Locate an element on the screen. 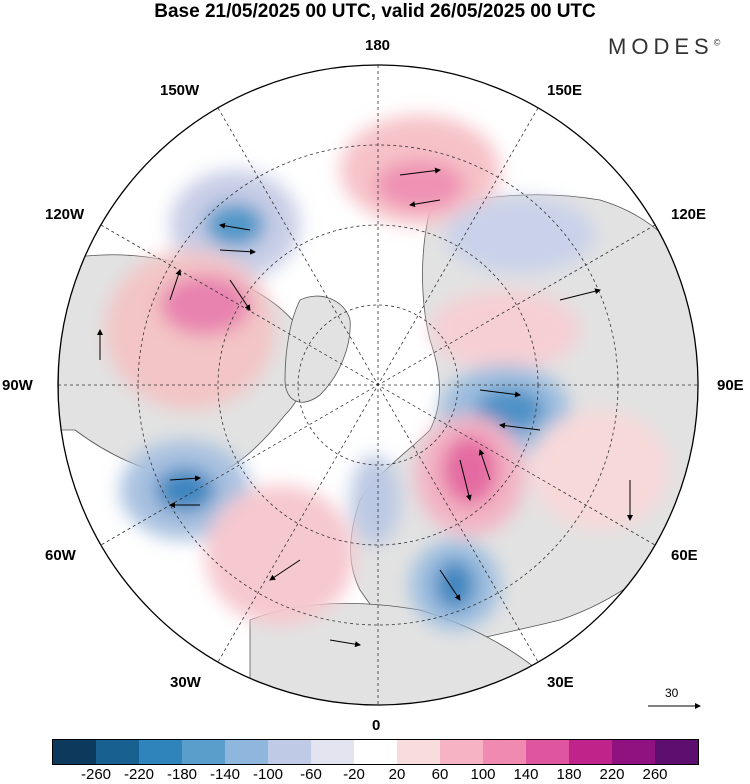 Image resolution: width=750 pixels, height=784 pixels. brand-mark: © is located at coordinates (717, 42).